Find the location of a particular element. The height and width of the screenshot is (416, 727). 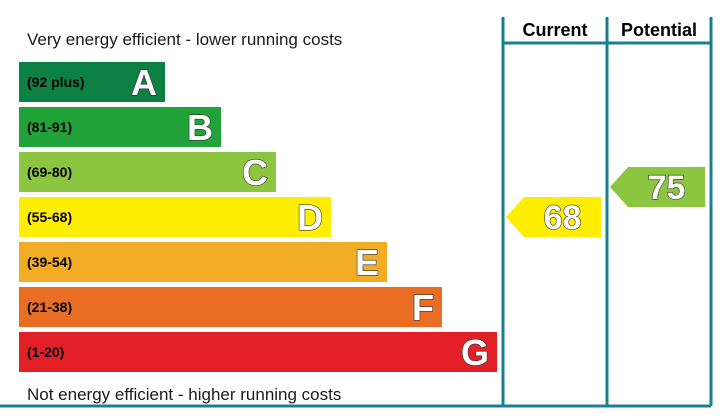

band-f-letter: F is located at coordinates (423, 307).